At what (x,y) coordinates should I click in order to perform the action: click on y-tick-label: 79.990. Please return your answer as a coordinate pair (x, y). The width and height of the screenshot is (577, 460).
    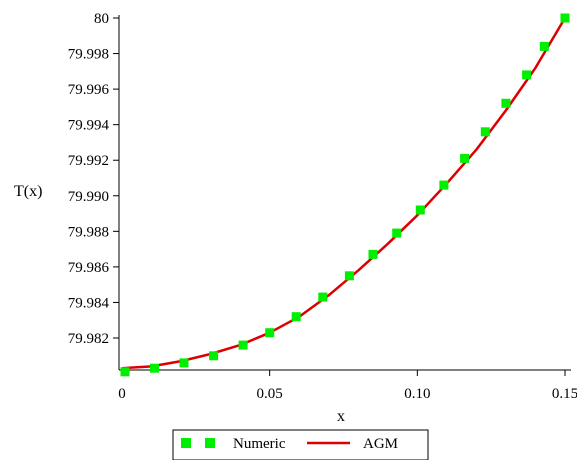
    Looking at the image, I should click on (88, 197).